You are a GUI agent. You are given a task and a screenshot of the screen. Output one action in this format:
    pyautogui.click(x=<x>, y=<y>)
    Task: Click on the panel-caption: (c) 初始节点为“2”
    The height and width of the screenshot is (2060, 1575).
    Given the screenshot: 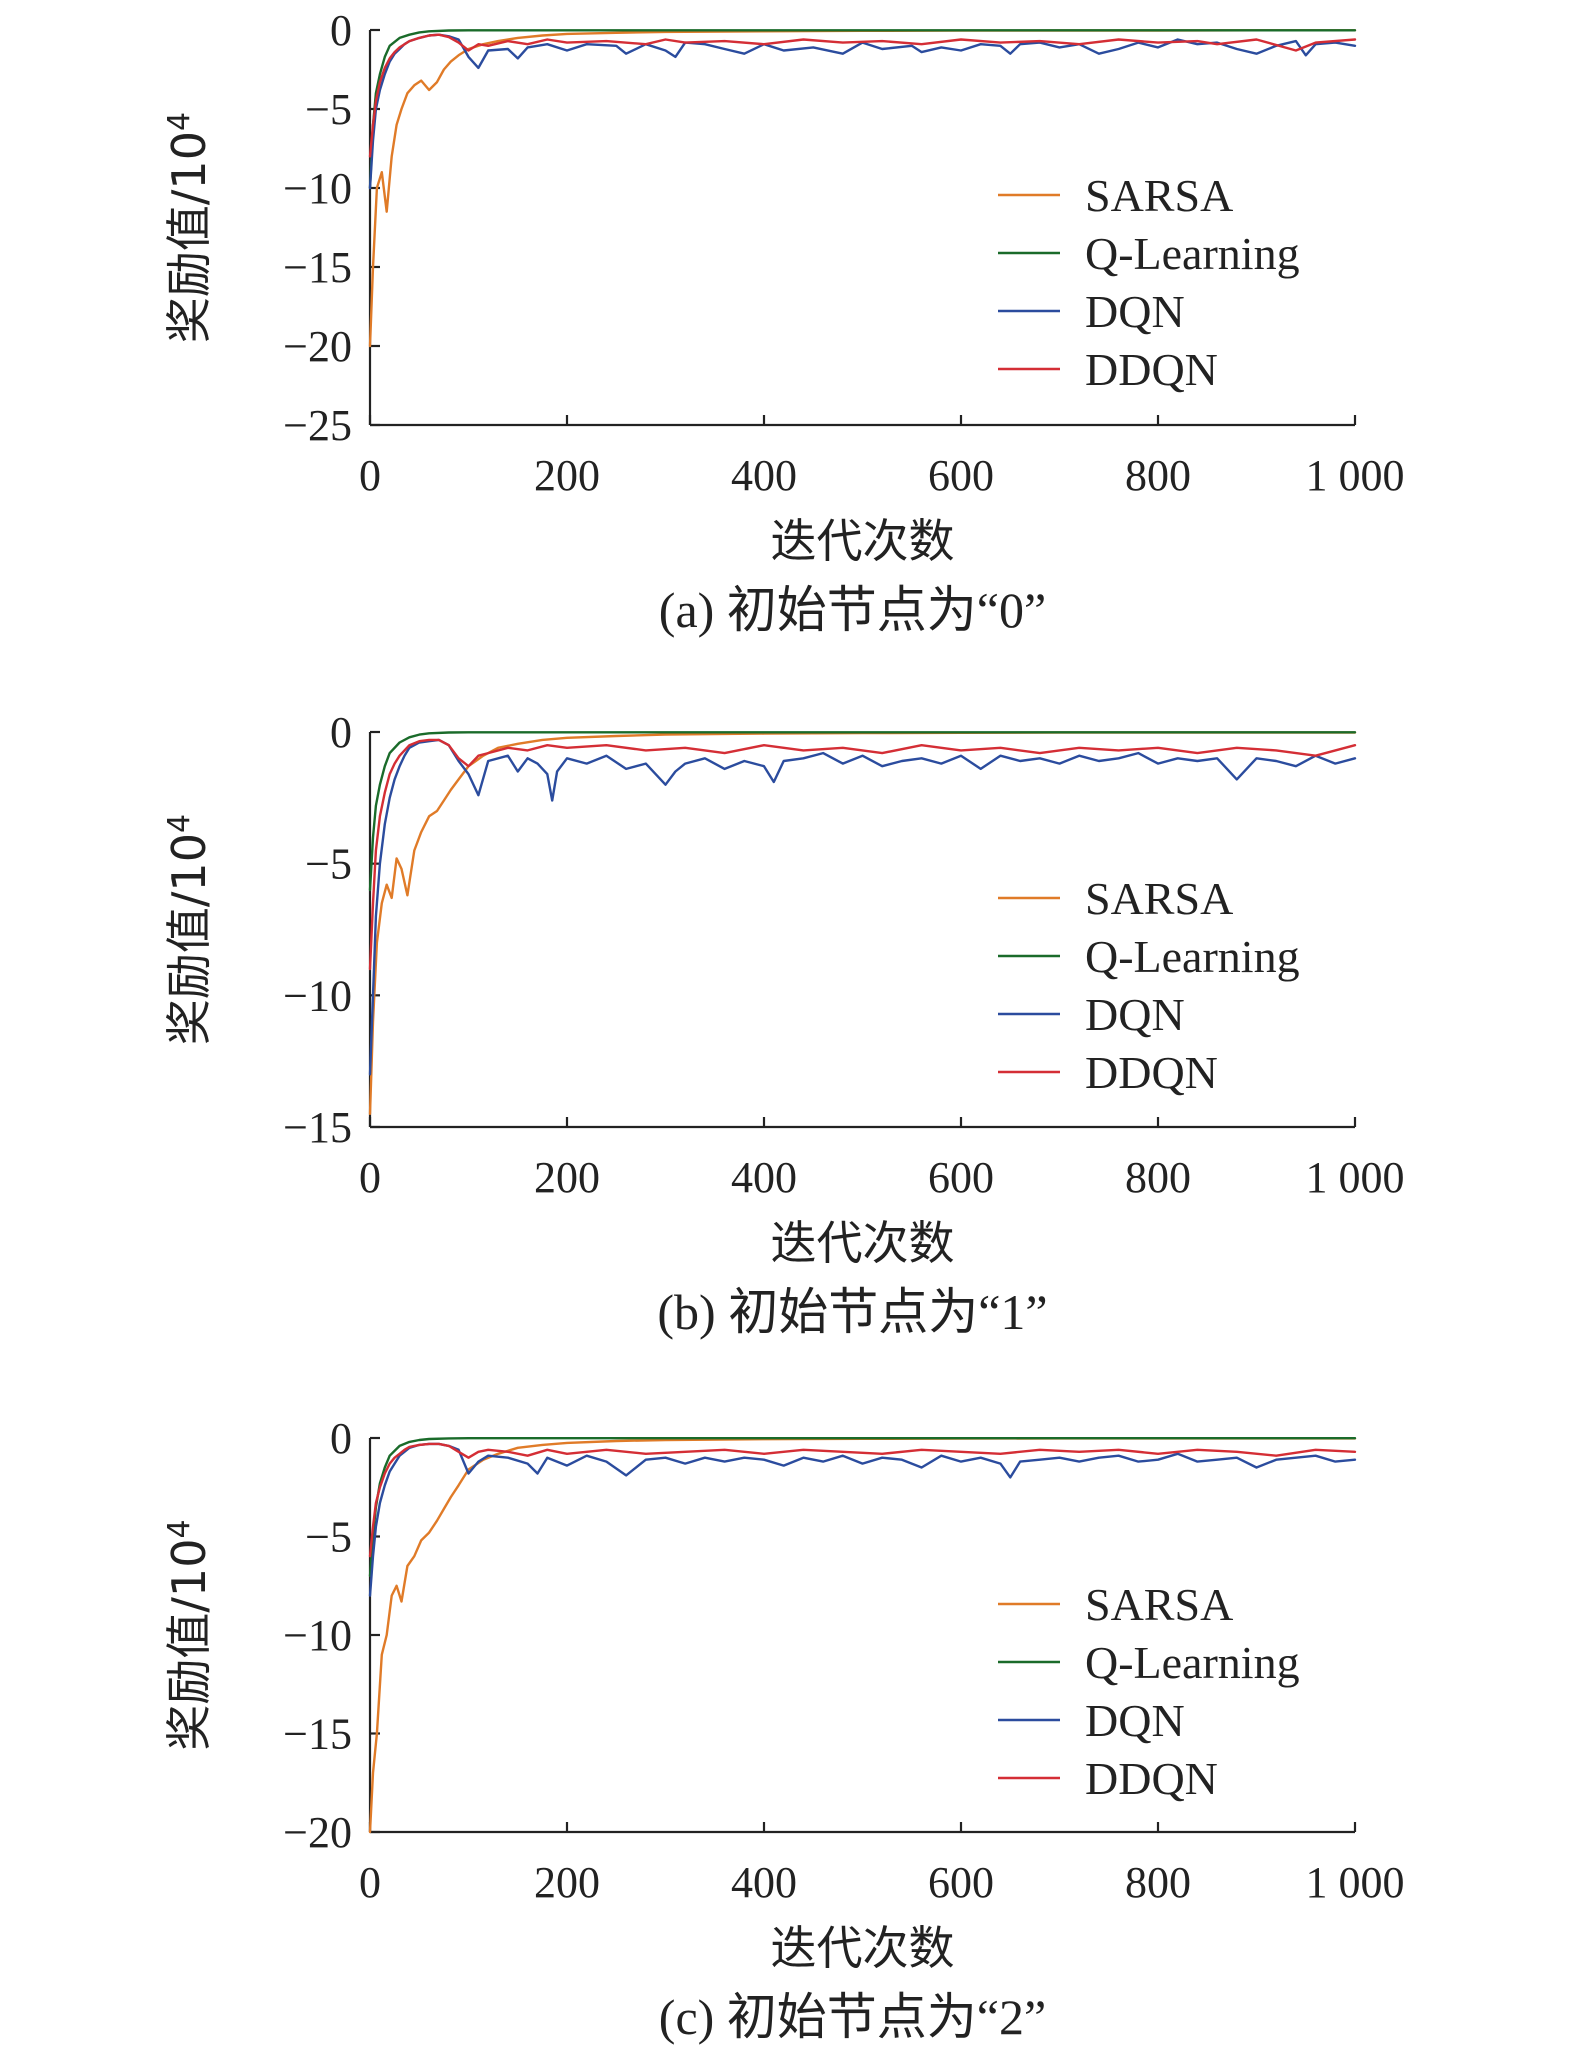 What is the action you would take?
    pyautogui.click(x=852, y=2017)
    